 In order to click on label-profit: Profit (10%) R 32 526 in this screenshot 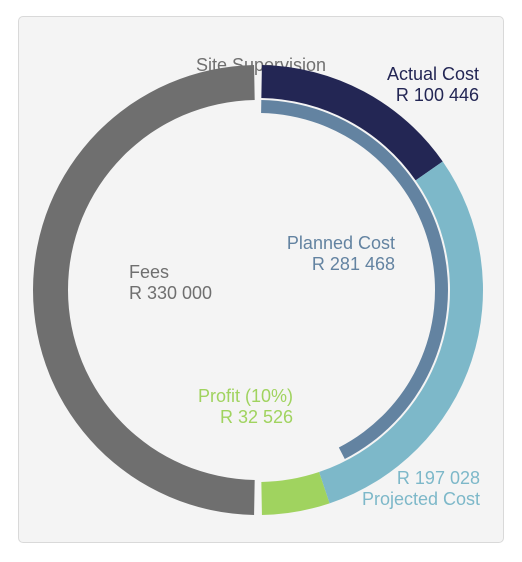, I will do `click(245, 407)`.